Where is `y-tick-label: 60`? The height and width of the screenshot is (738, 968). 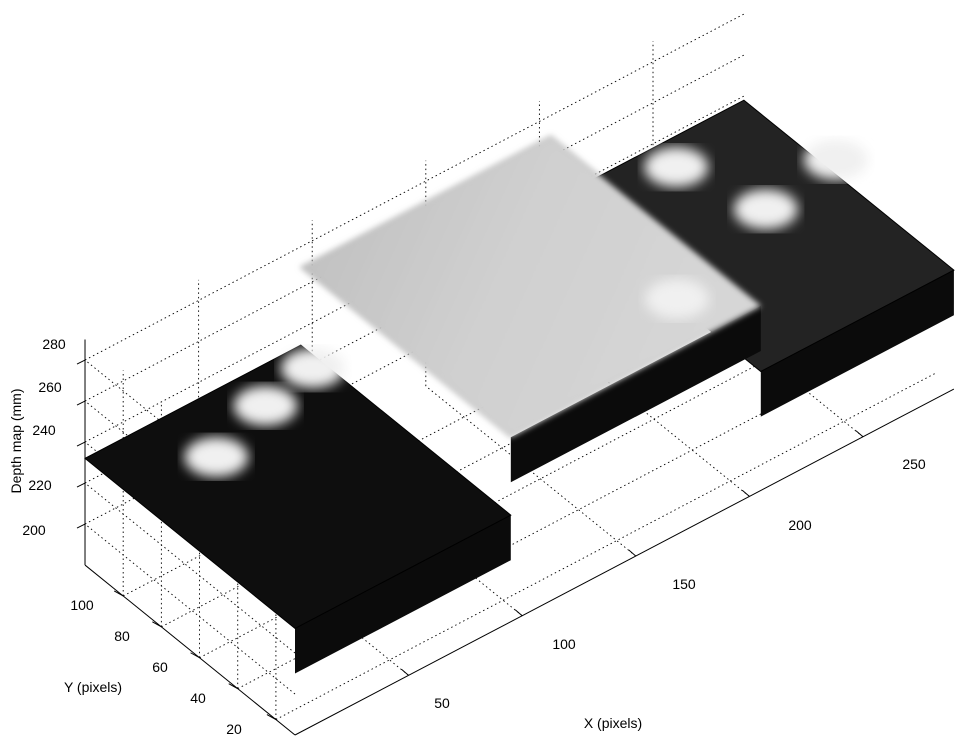
y-tick-label: 60 is located at coordinates (160, 667).